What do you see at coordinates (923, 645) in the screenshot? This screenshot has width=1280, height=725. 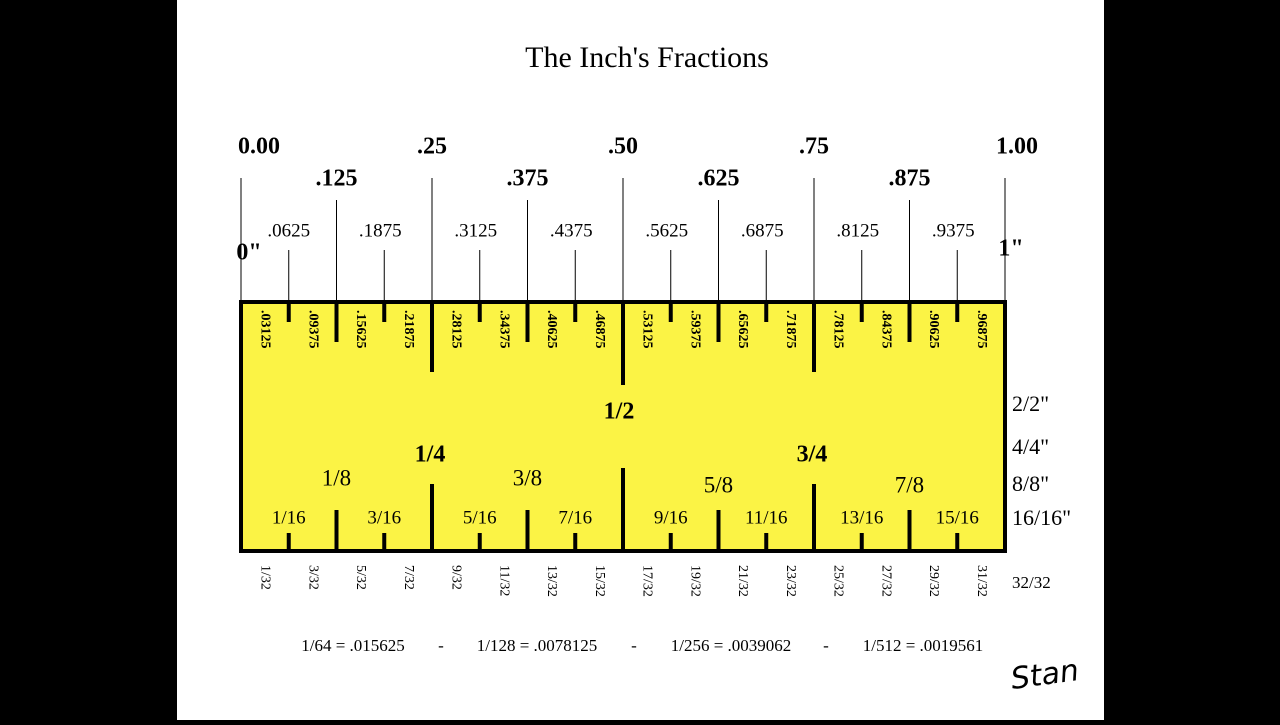 I see `equation: 1/512 = .0019561` at bounding box center [923, 645].